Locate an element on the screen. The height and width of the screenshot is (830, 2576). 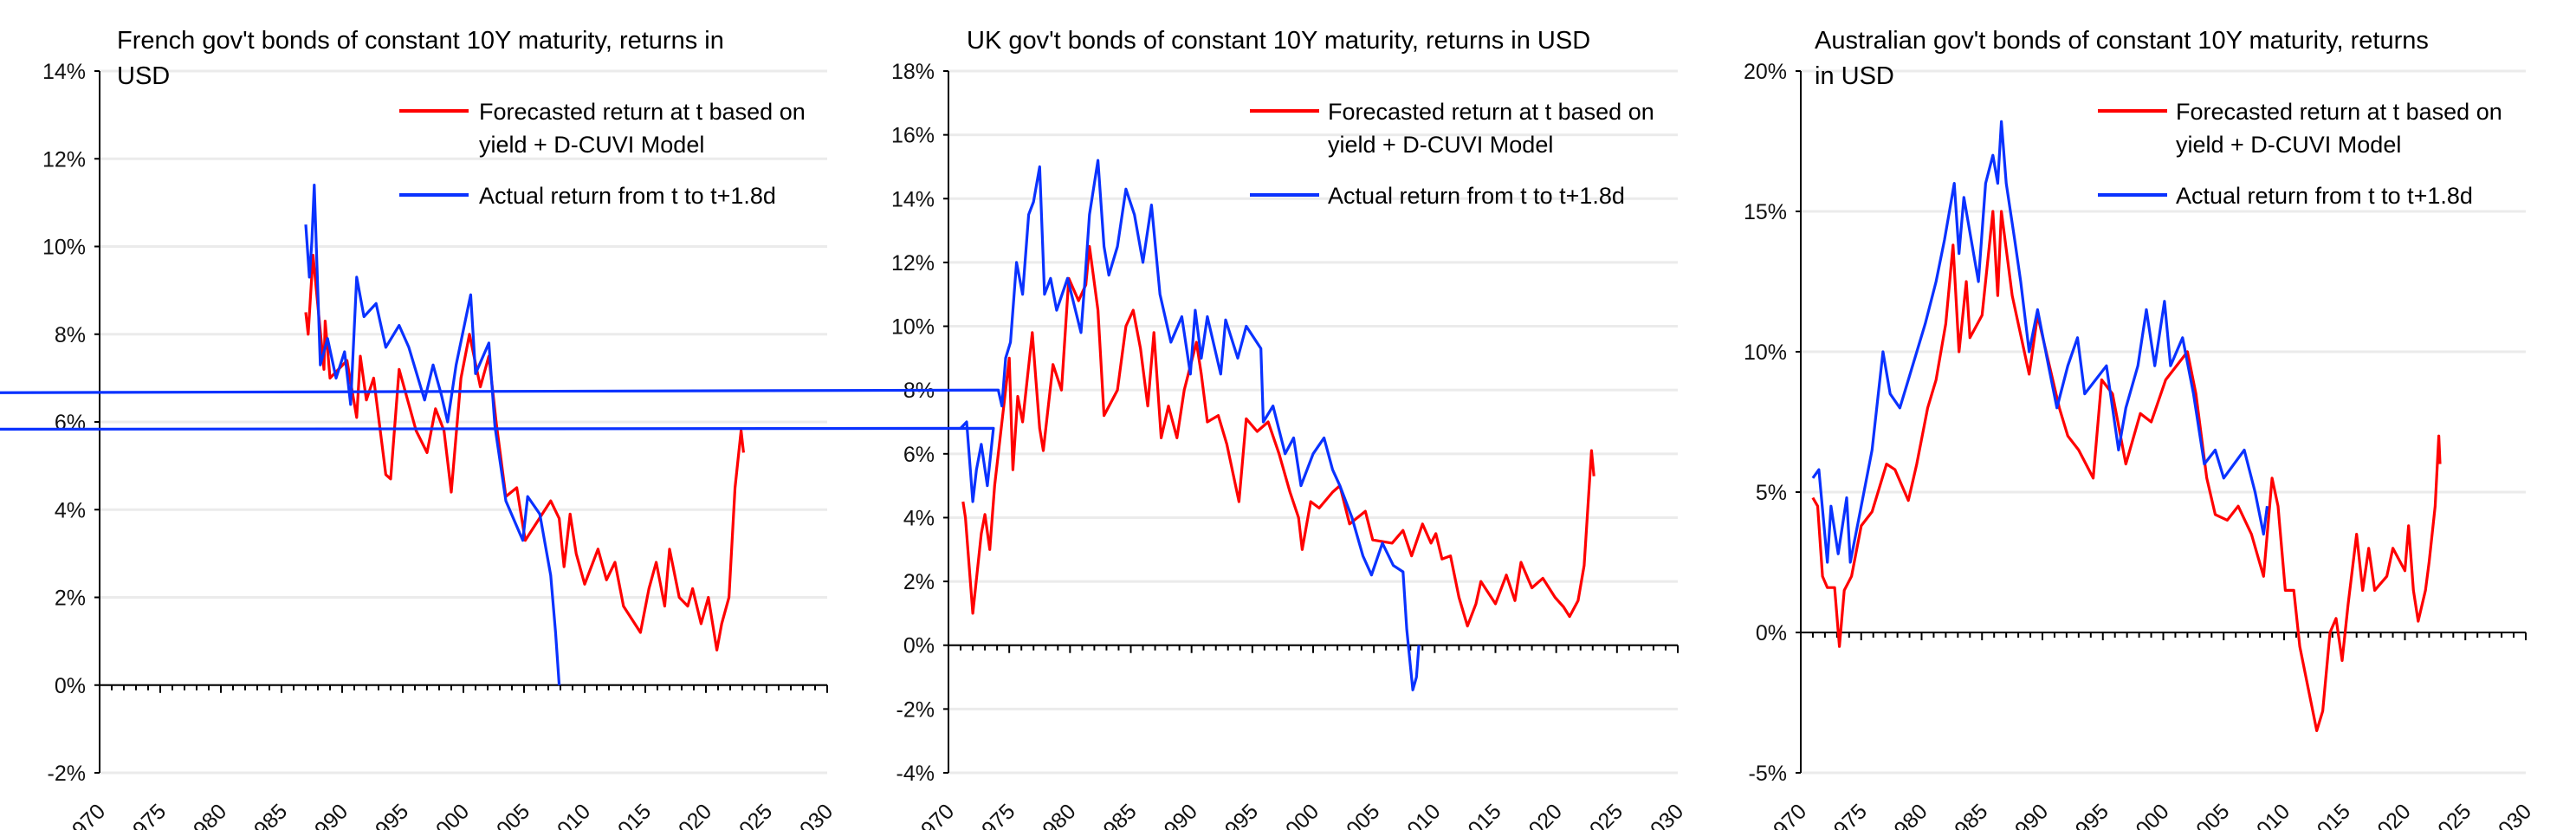
y-tick-label: -5% is located at coordinates (1768, 774).